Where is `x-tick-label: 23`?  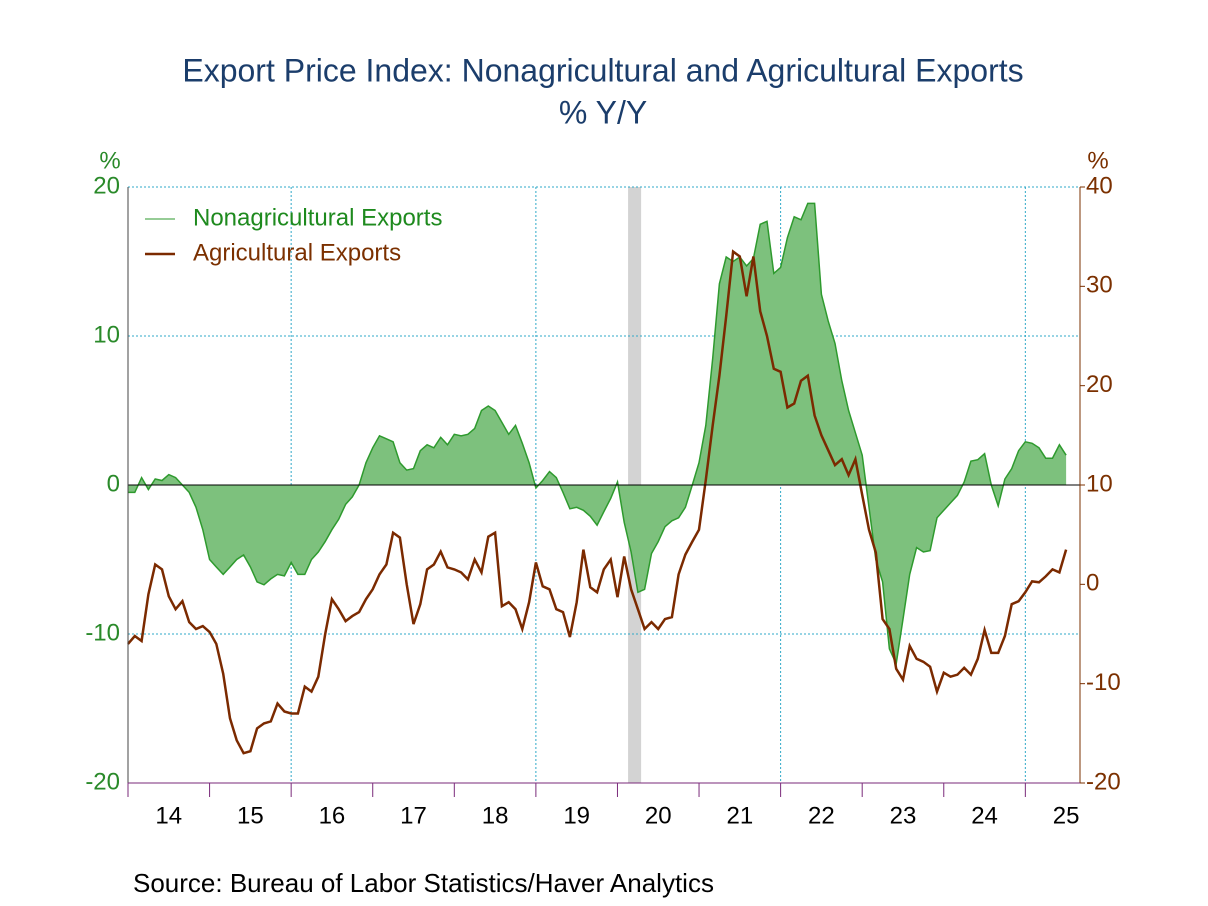 x-tick-label: 23 is located at coordinates (903, 815).